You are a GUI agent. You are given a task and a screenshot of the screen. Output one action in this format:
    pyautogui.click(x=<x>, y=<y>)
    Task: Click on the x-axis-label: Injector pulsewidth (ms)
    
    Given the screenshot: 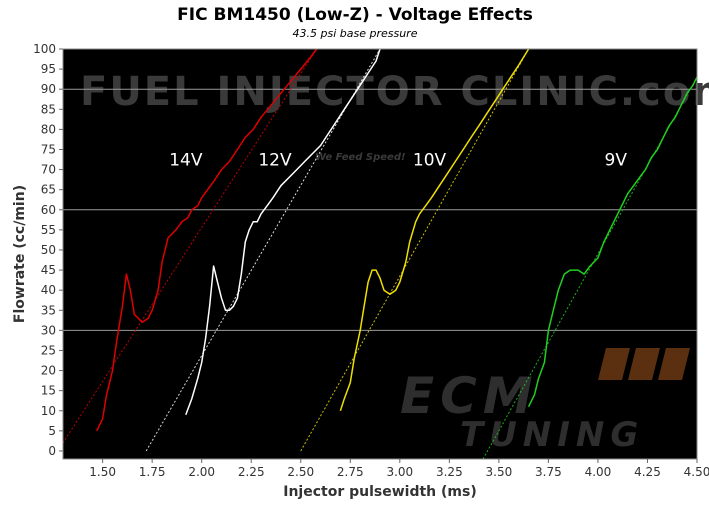 What is the action you would take?
    pyautogui.click(x=379, y=492)
    